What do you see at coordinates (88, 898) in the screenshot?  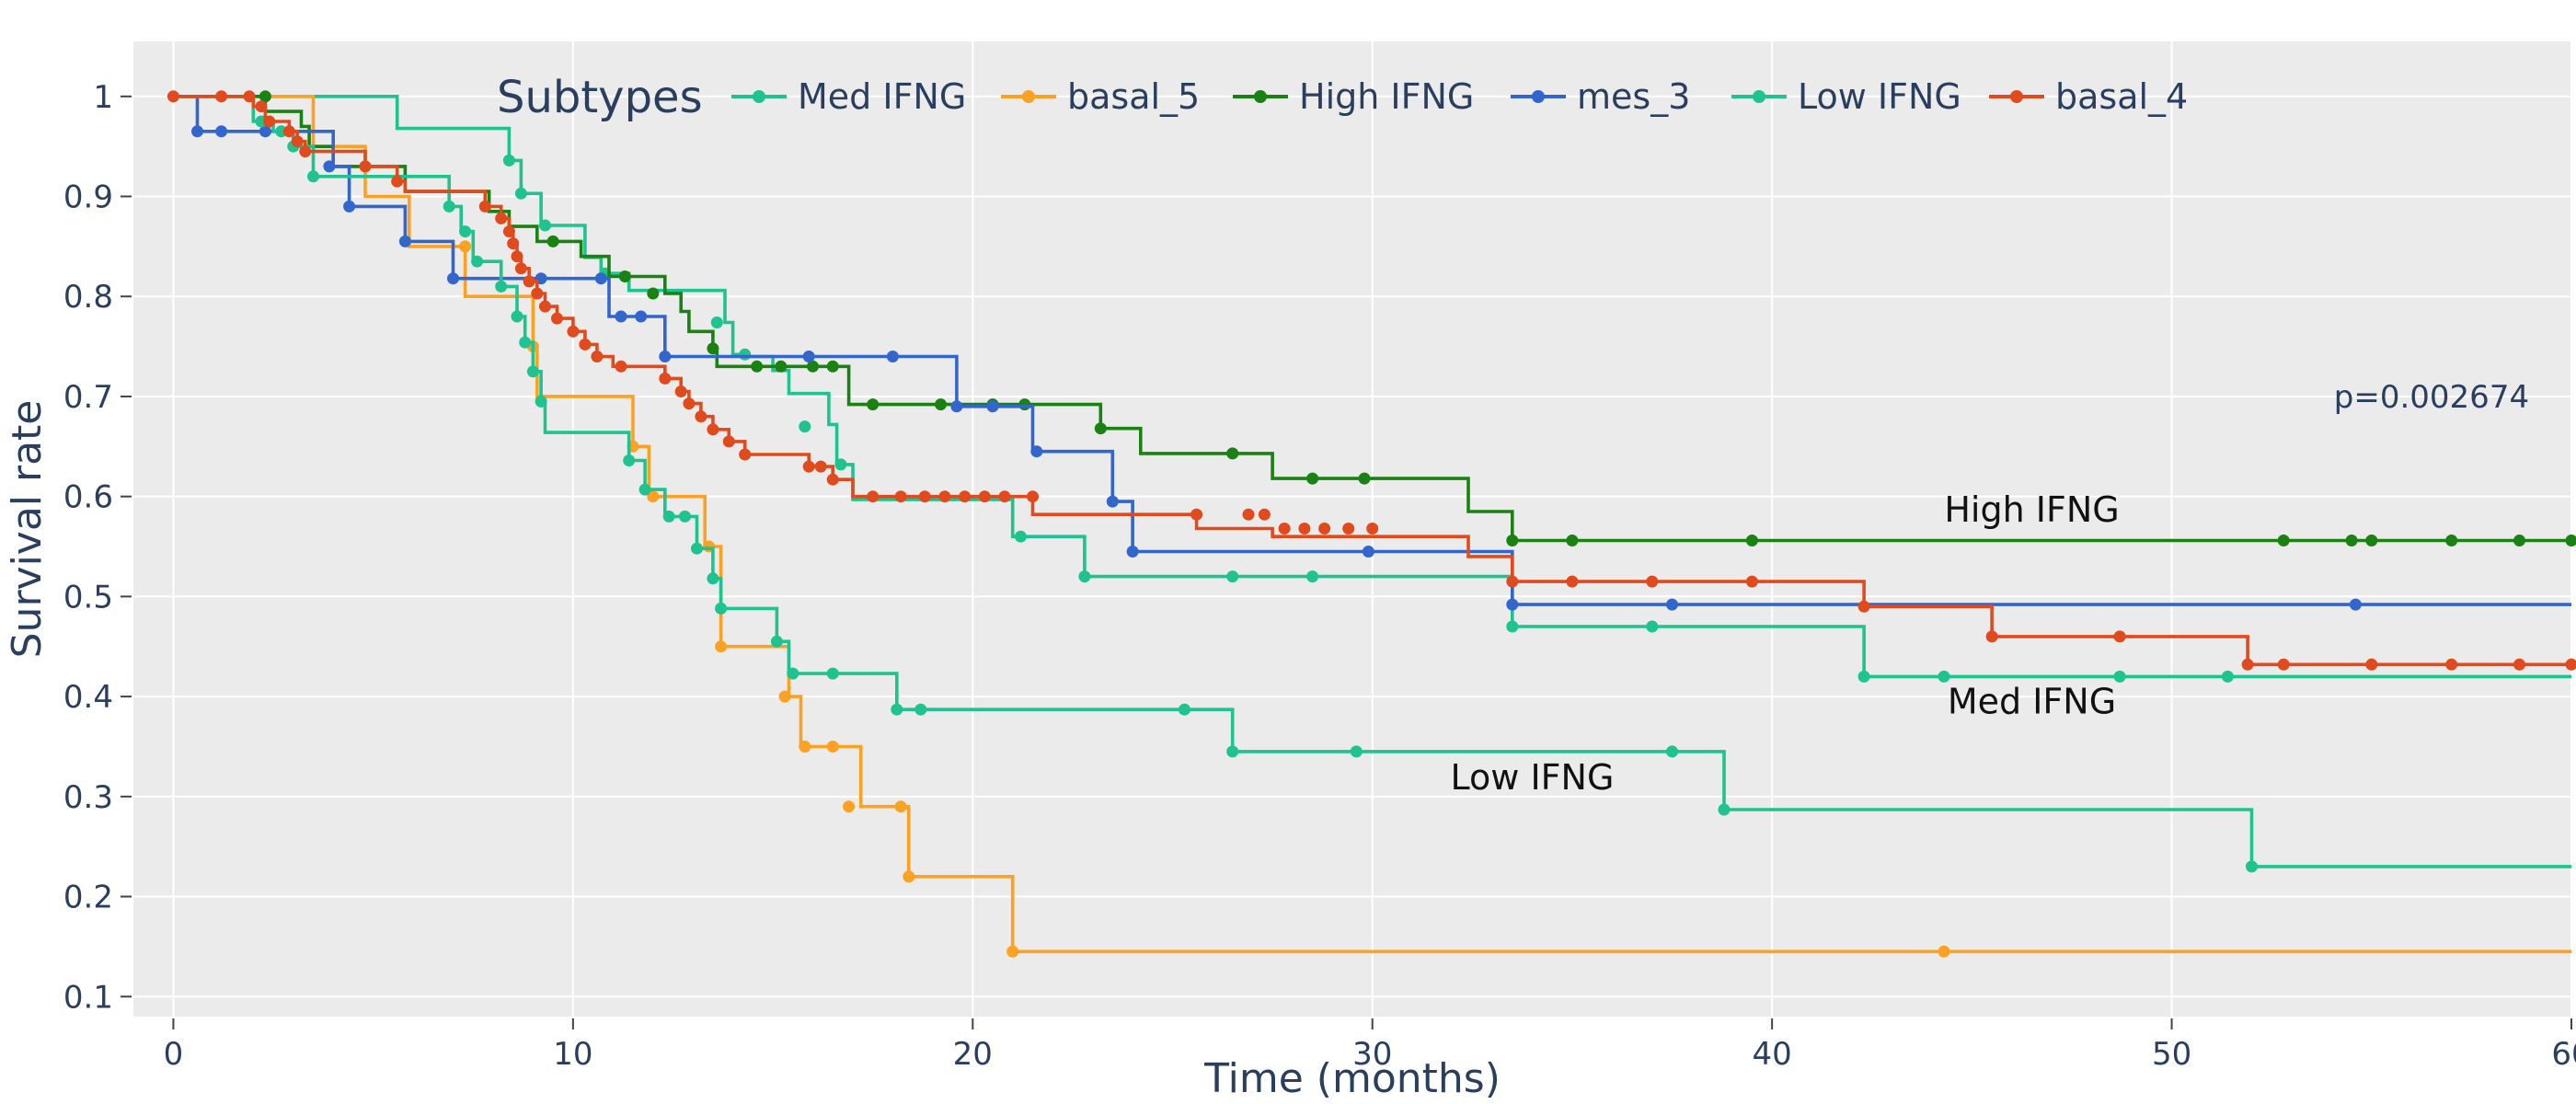 I see `y-tick-label: 0.2` at bounding box center [88, 898].